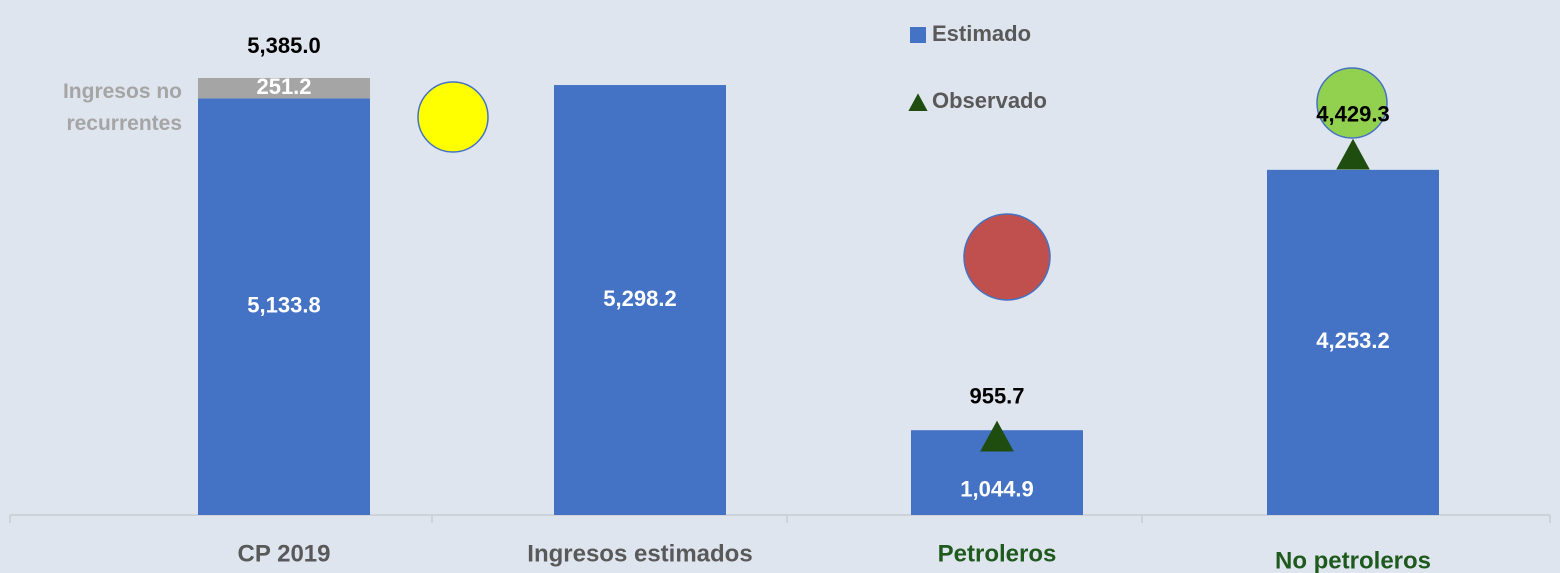 Image resolution: width=1560 pixels, height=573 pixels. Describe the element at coordinates (780, 518) in the screenshot. I see `axis` at that location.